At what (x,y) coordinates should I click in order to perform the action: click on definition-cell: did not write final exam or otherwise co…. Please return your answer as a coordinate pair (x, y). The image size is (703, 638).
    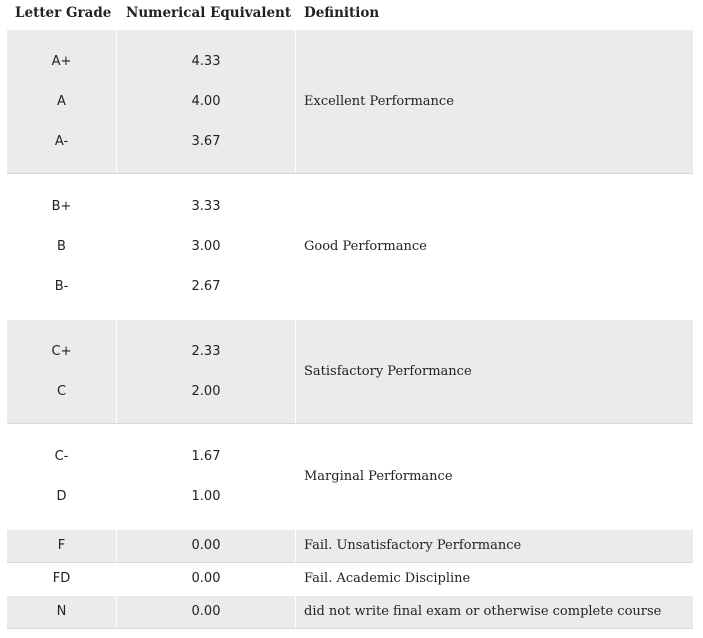
    Looking at the image, I should click on (483, 611).